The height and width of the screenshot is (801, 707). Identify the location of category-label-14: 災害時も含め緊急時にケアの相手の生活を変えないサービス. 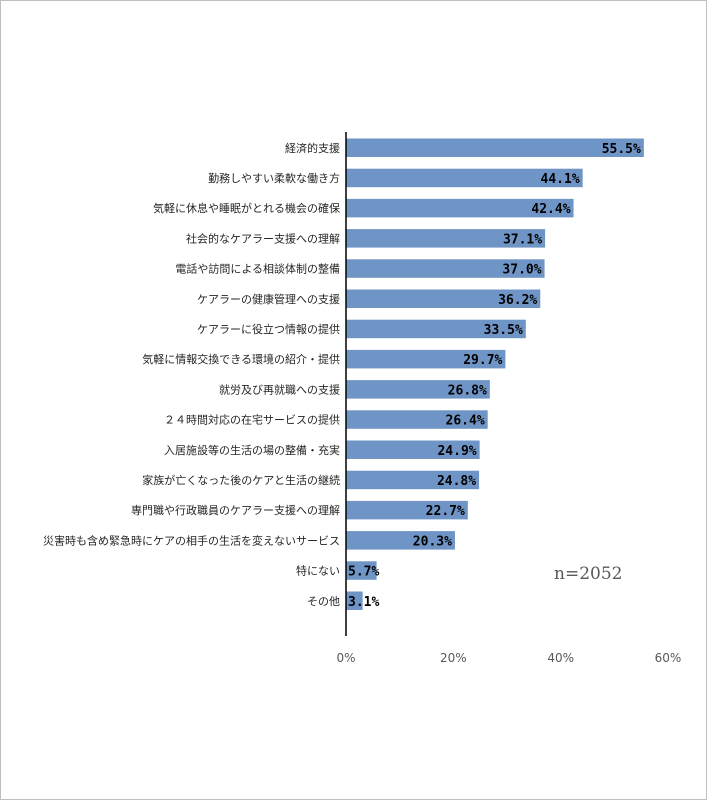
(191, 540).